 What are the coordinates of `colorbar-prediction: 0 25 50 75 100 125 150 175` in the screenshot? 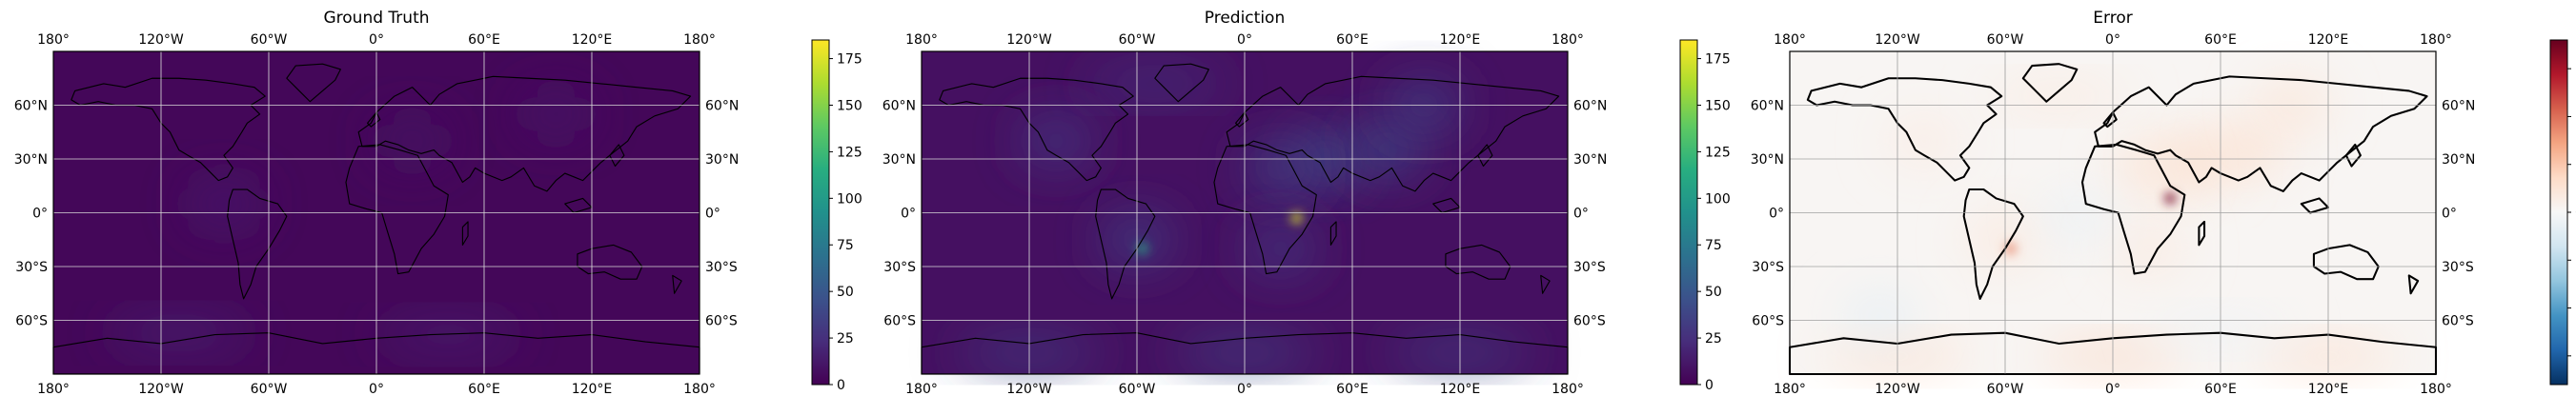 It's located at (1705, 216).